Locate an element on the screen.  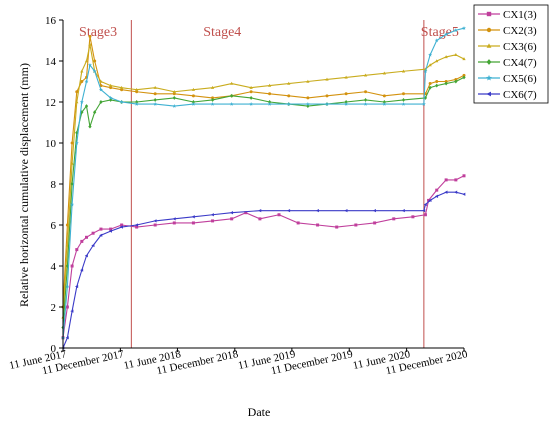
legend-label: CX6(7) is located at coordinates (520, 95).